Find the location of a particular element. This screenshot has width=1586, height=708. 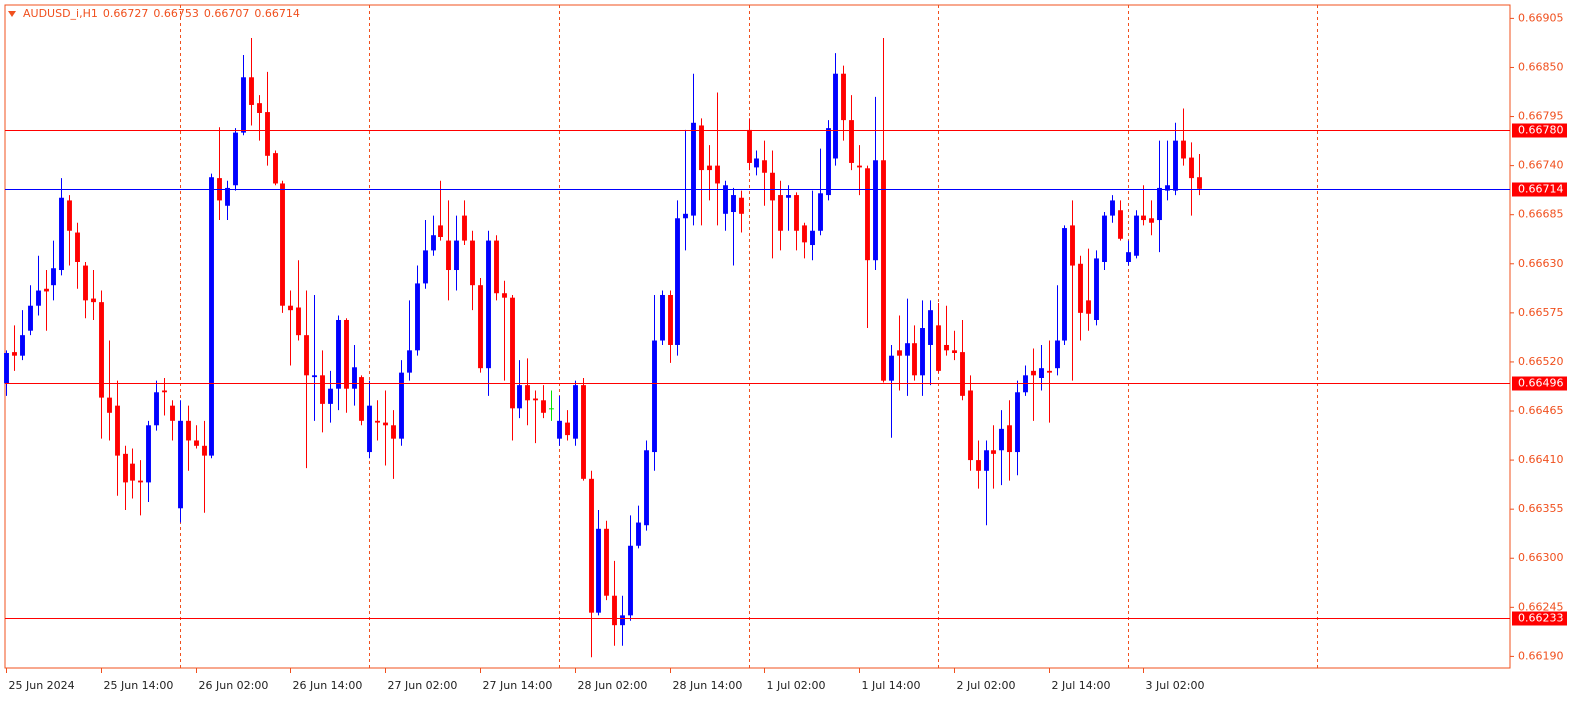

last-close: 0.66714 is located at coordinates (277, 13).